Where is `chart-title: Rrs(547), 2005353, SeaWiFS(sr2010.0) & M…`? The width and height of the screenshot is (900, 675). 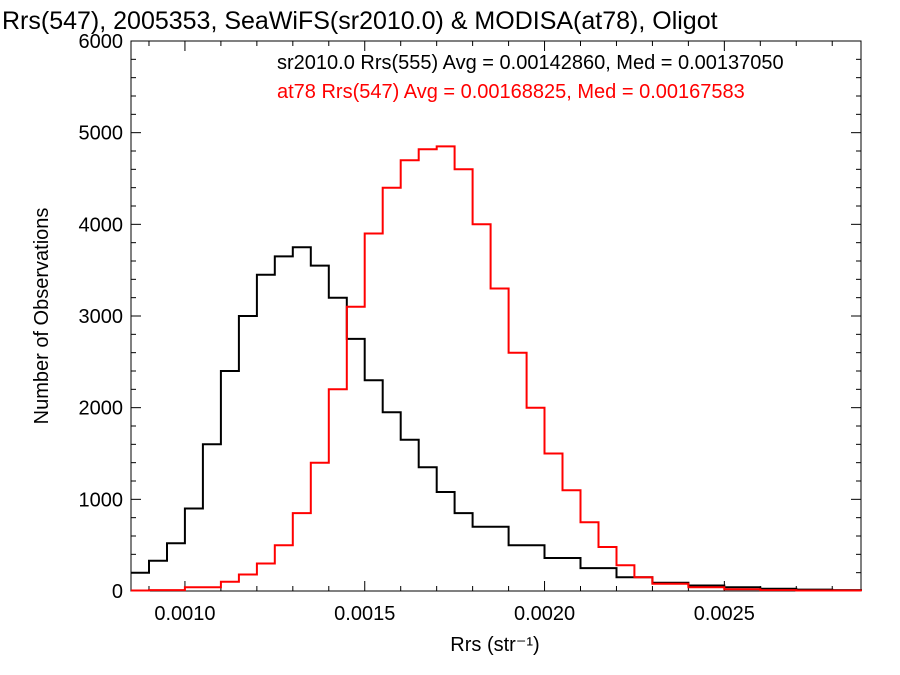 chart-title: Rrs(547), 2005353, SeaWiFS(sr2010.0) & M… is located at coordinates (360, 21).